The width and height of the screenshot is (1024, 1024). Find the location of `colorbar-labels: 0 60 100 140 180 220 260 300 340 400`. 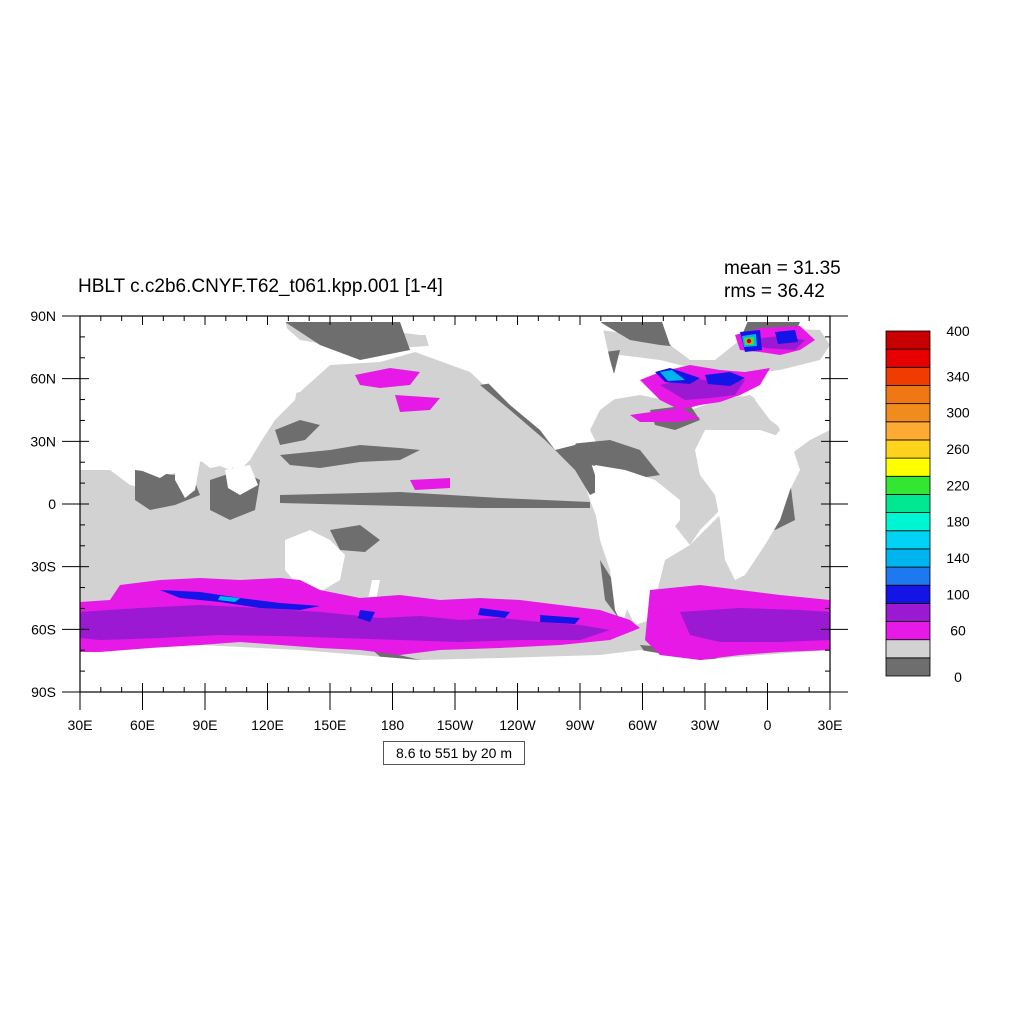

colorbar-labels: 0 60 100 140 180 220 260 300 340 400 is located at coordinates (958, 504).